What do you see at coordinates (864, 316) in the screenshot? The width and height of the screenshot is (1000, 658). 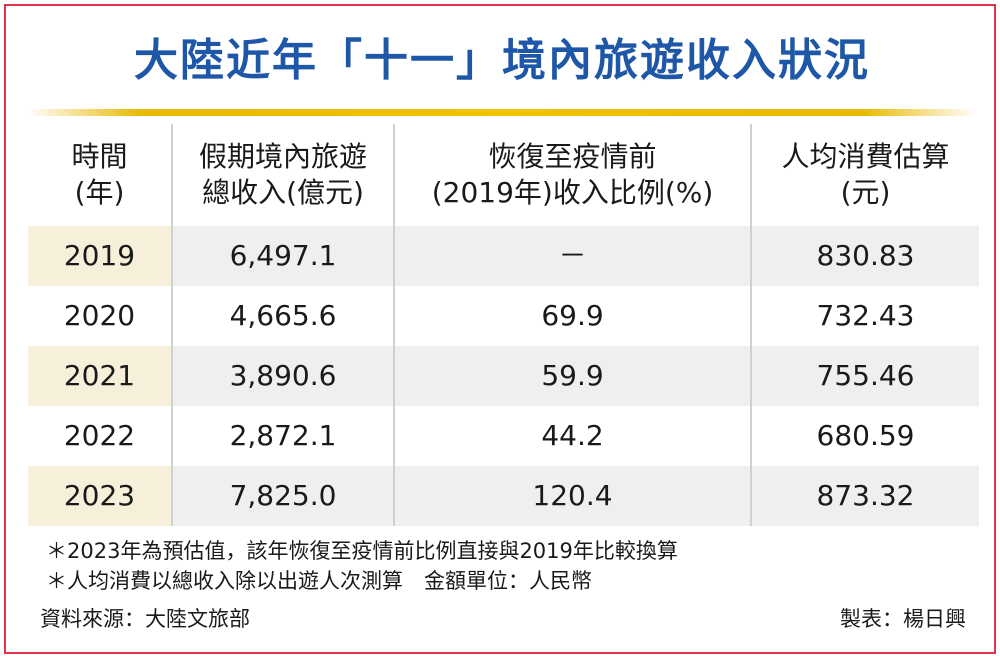 I see `cell-per-capita: 732.43` at bounding box center [864, 316].